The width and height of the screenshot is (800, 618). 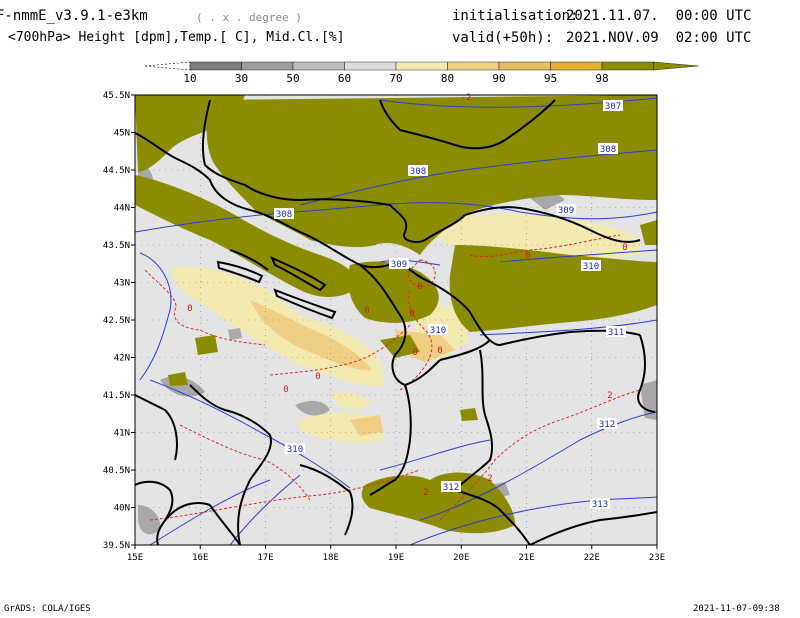 What do you see at coordinates (396, 558) in the screenshot?
I see `longitude-tick-label: 19E` at bounding box center [396, 558].